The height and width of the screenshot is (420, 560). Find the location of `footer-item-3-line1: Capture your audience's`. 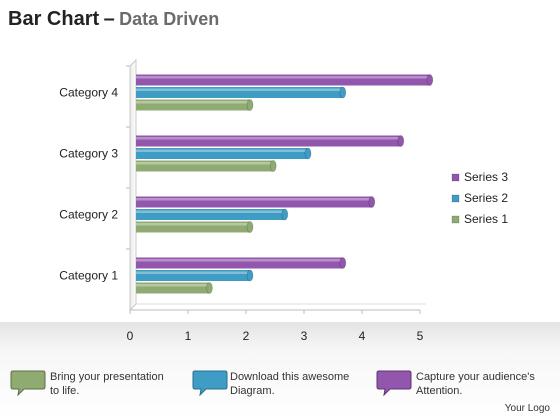

footer-item-3-line1: Capture your audience's is located at coordinates (475, 377).